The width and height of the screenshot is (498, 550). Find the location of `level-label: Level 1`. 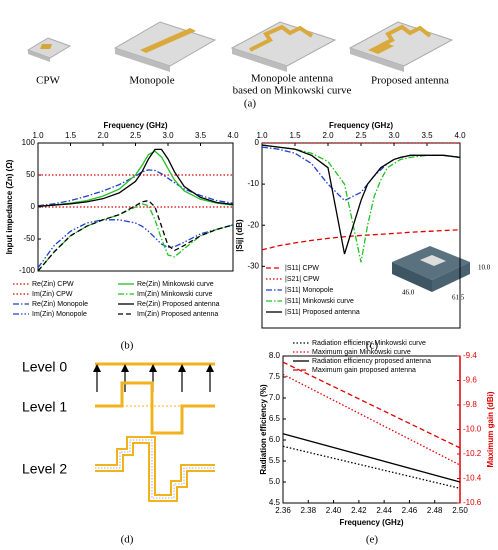

level-label: Level 1 is located at coordinates (44, 407).